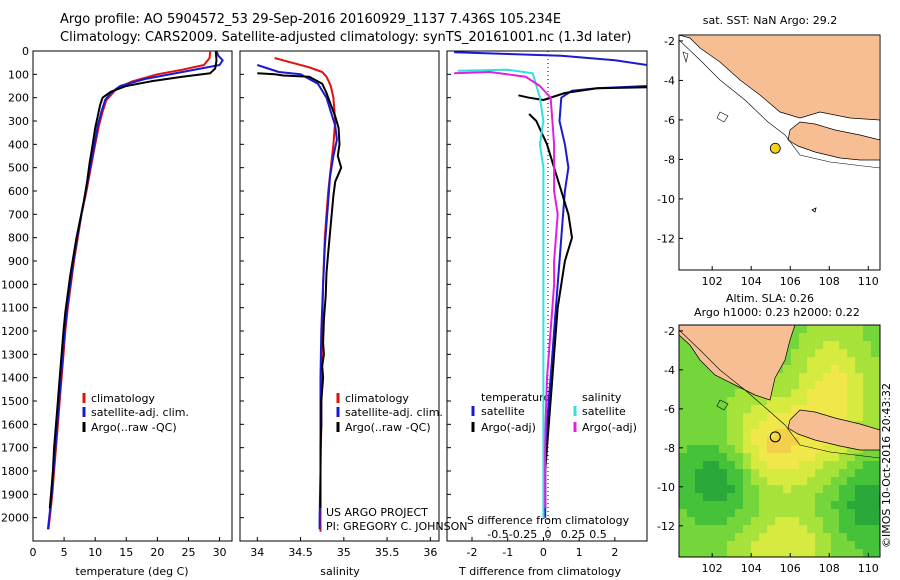 The image size is (900, 580). What do you see at coordinates (15, 378) in the screenshot?
I see `depth-tick-label: 1400` at bounding box center [15, 378].